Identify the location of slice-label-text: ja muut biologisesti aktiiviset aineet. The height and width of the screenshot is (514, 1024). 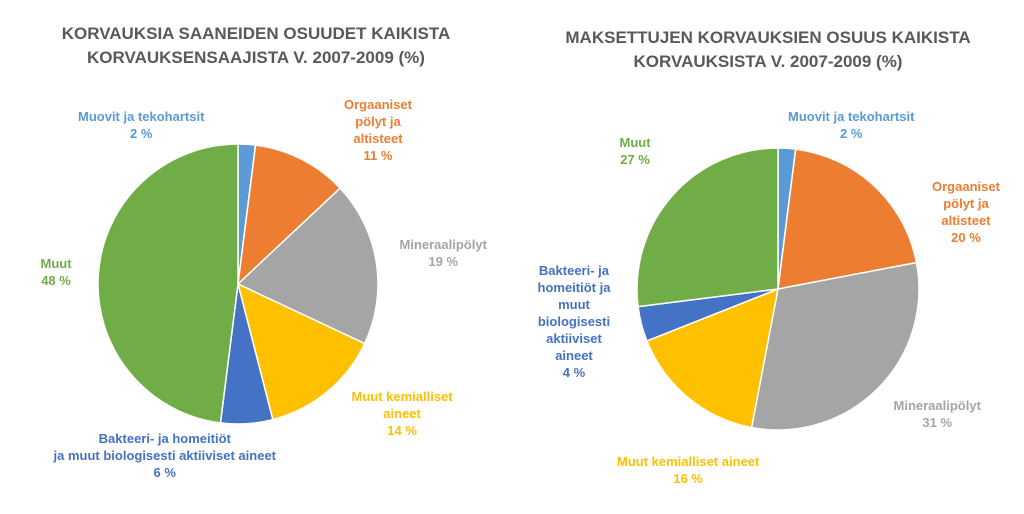
(165, 455).